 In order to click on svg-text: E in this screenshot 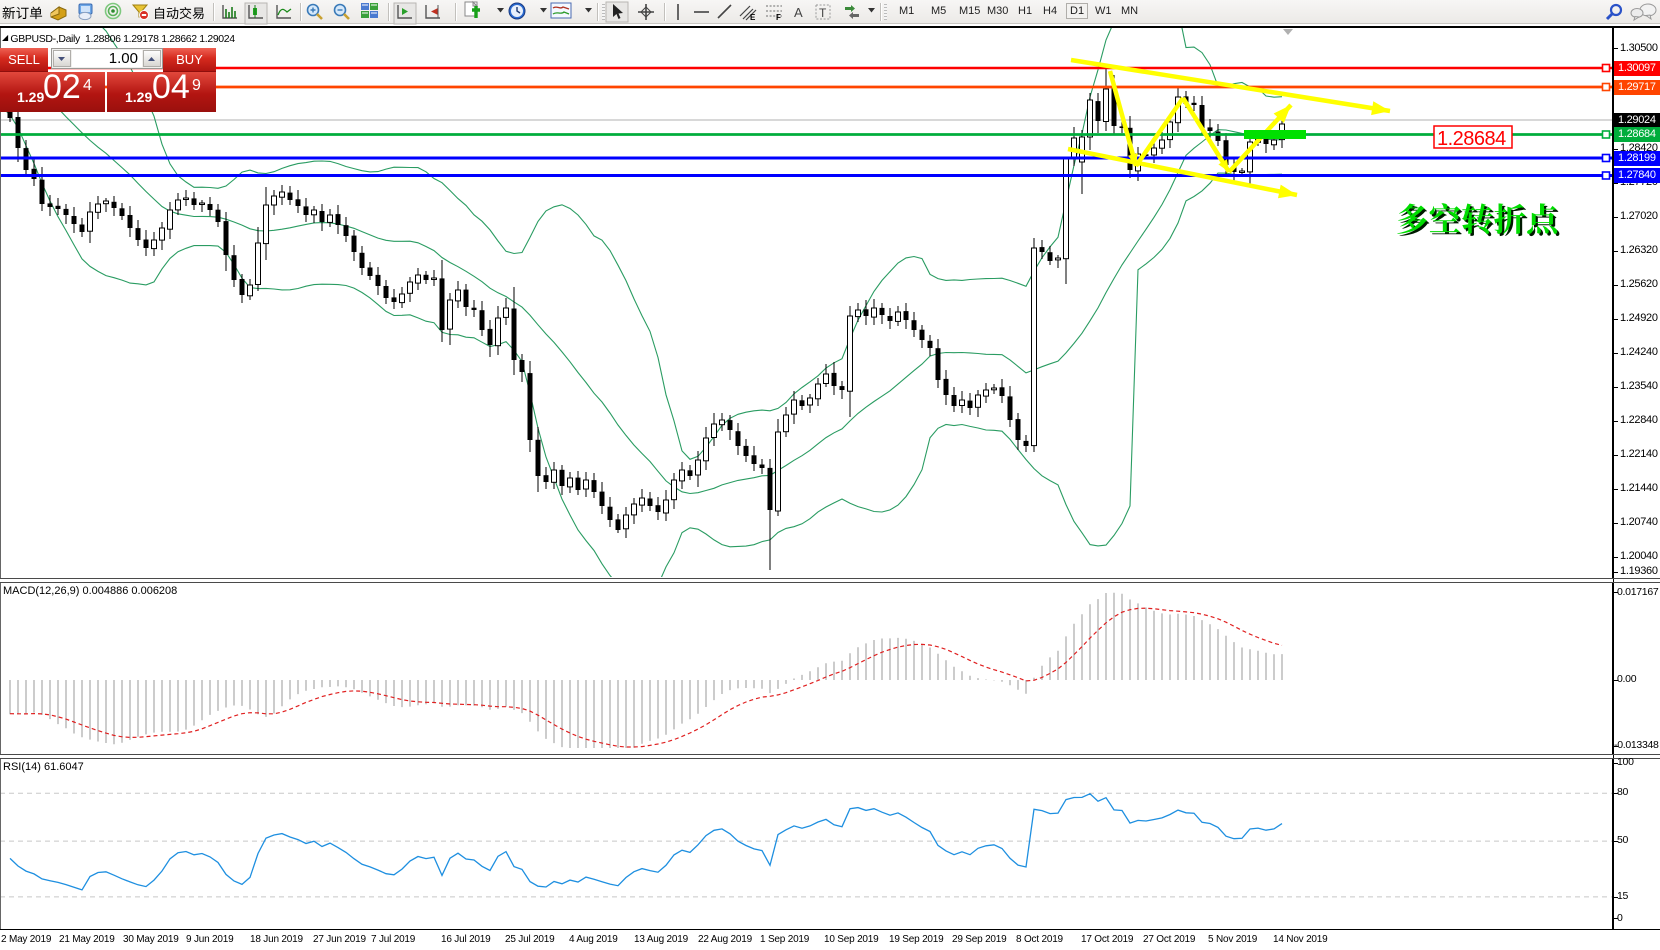, I will do `click(753, 17)`.